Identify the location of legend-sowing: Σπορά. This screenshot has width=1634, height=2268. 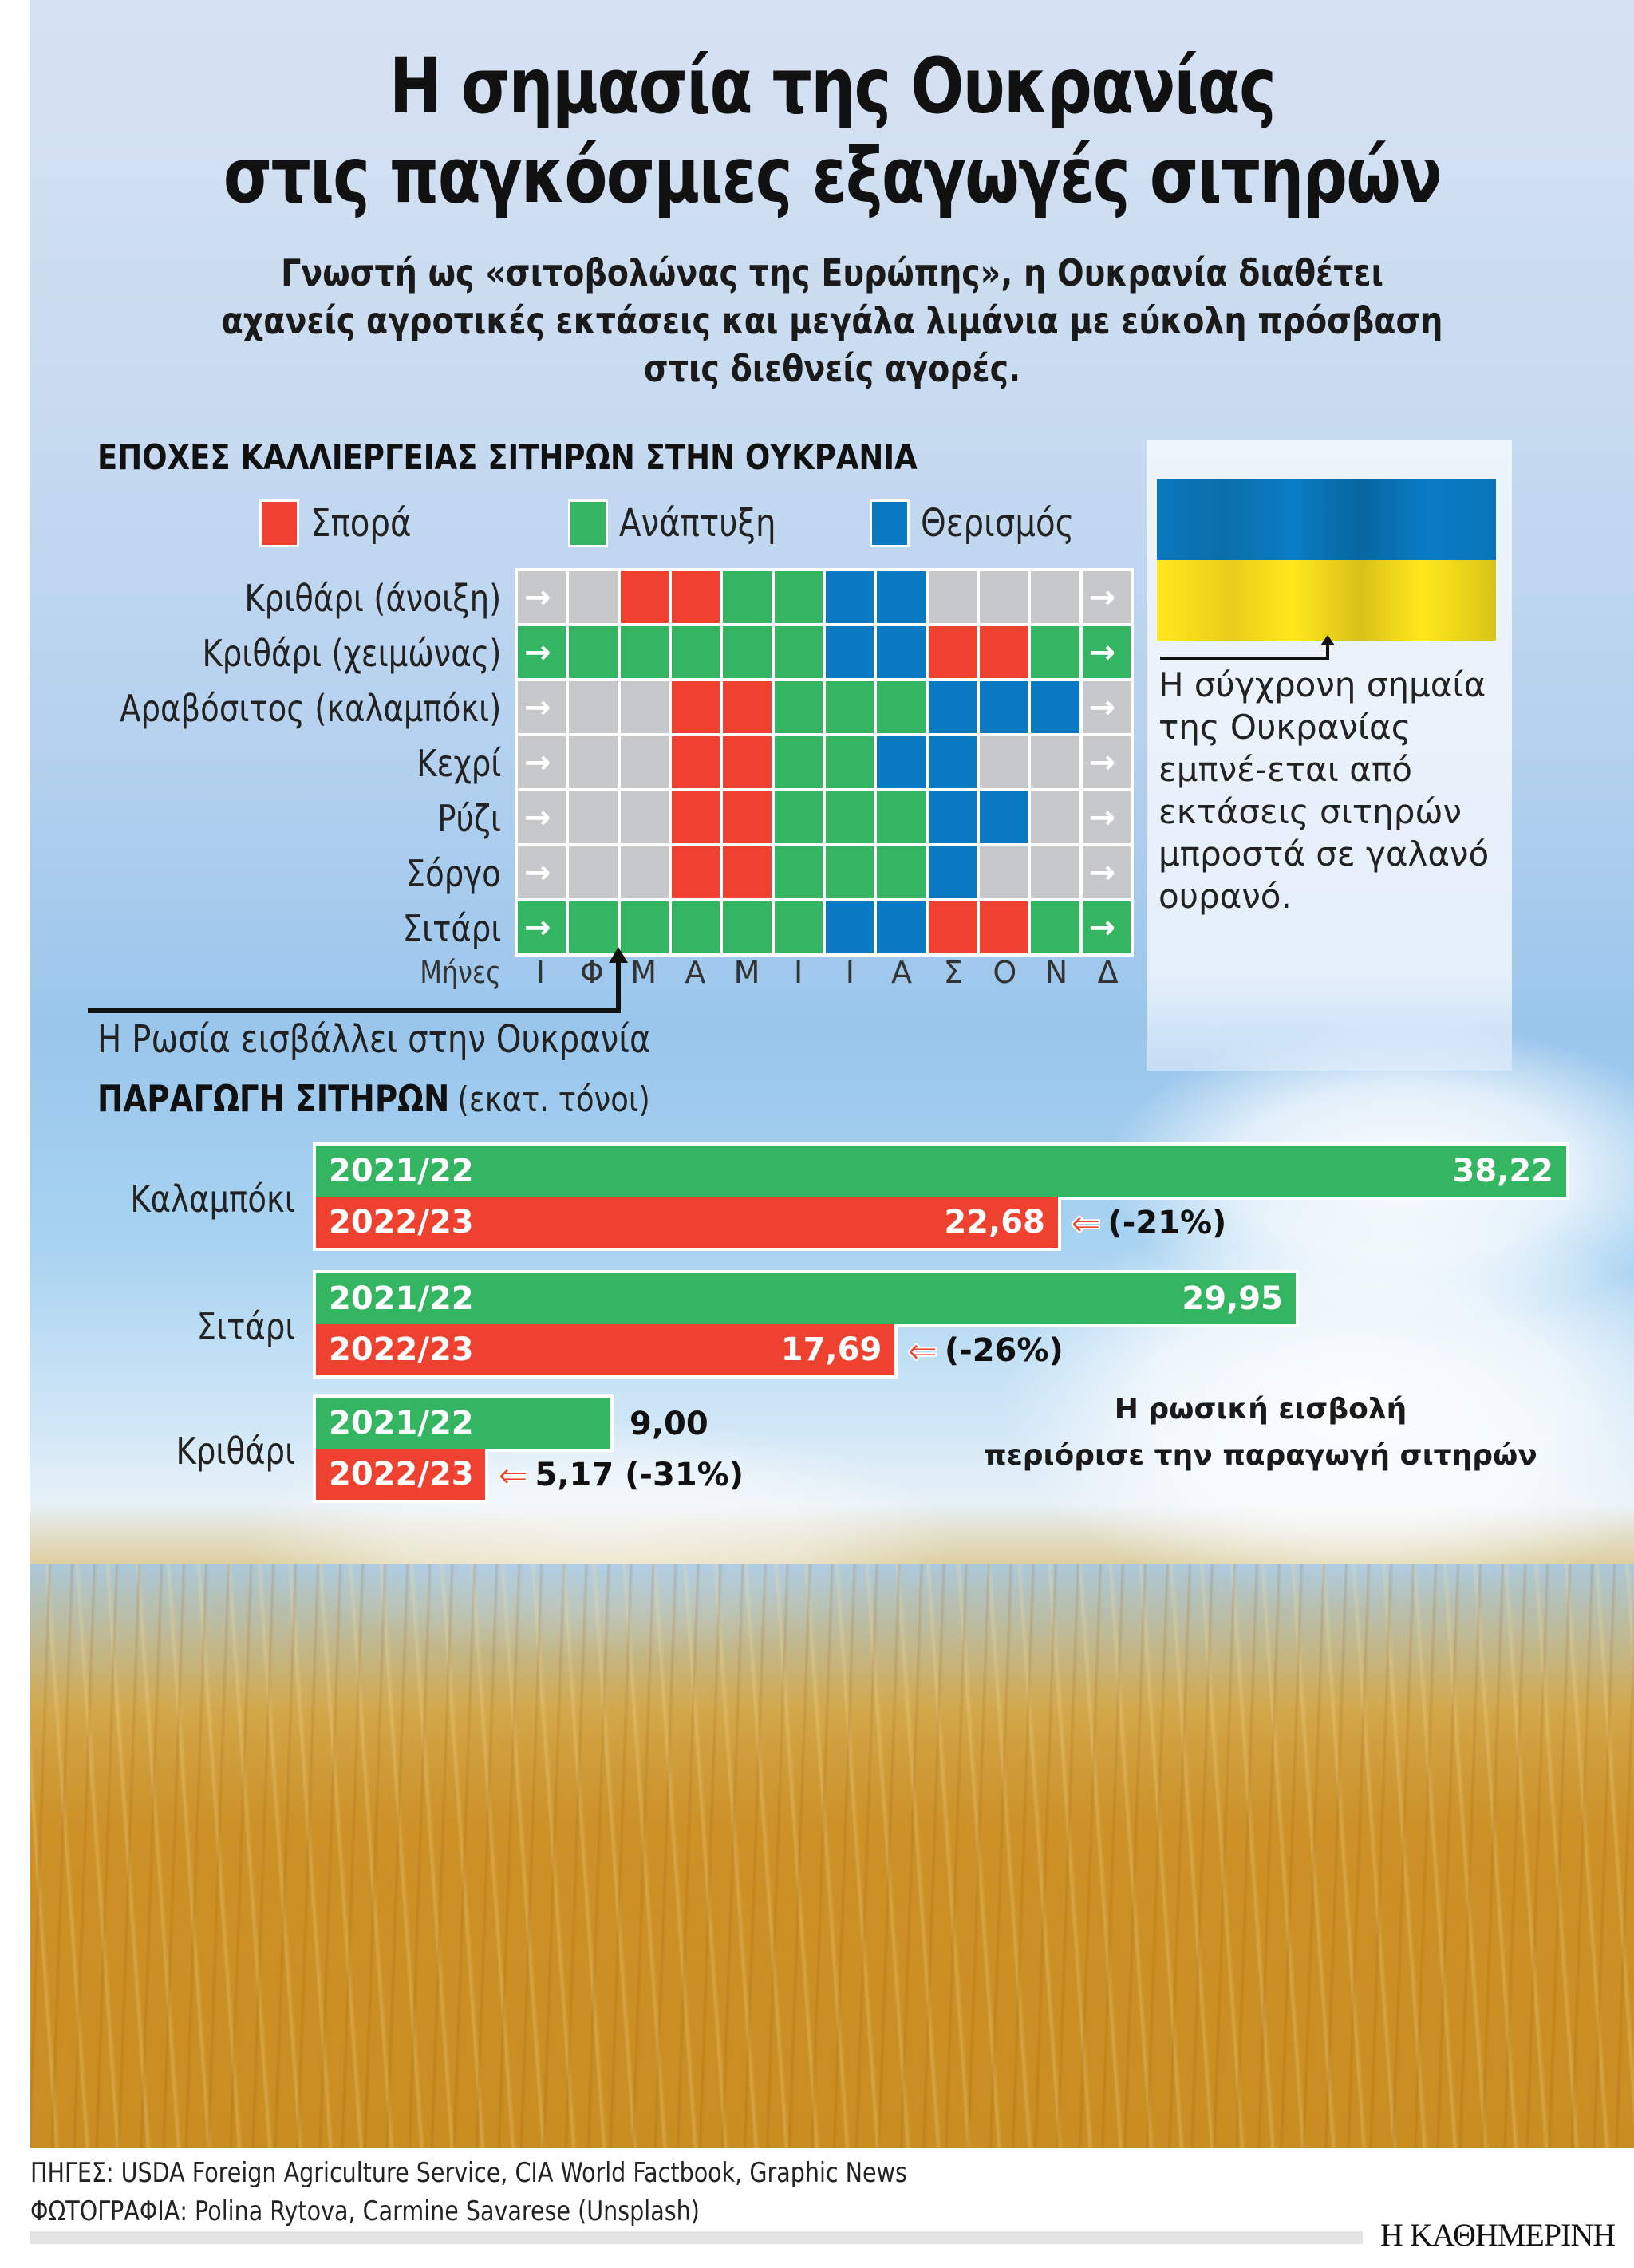
(345, 524).